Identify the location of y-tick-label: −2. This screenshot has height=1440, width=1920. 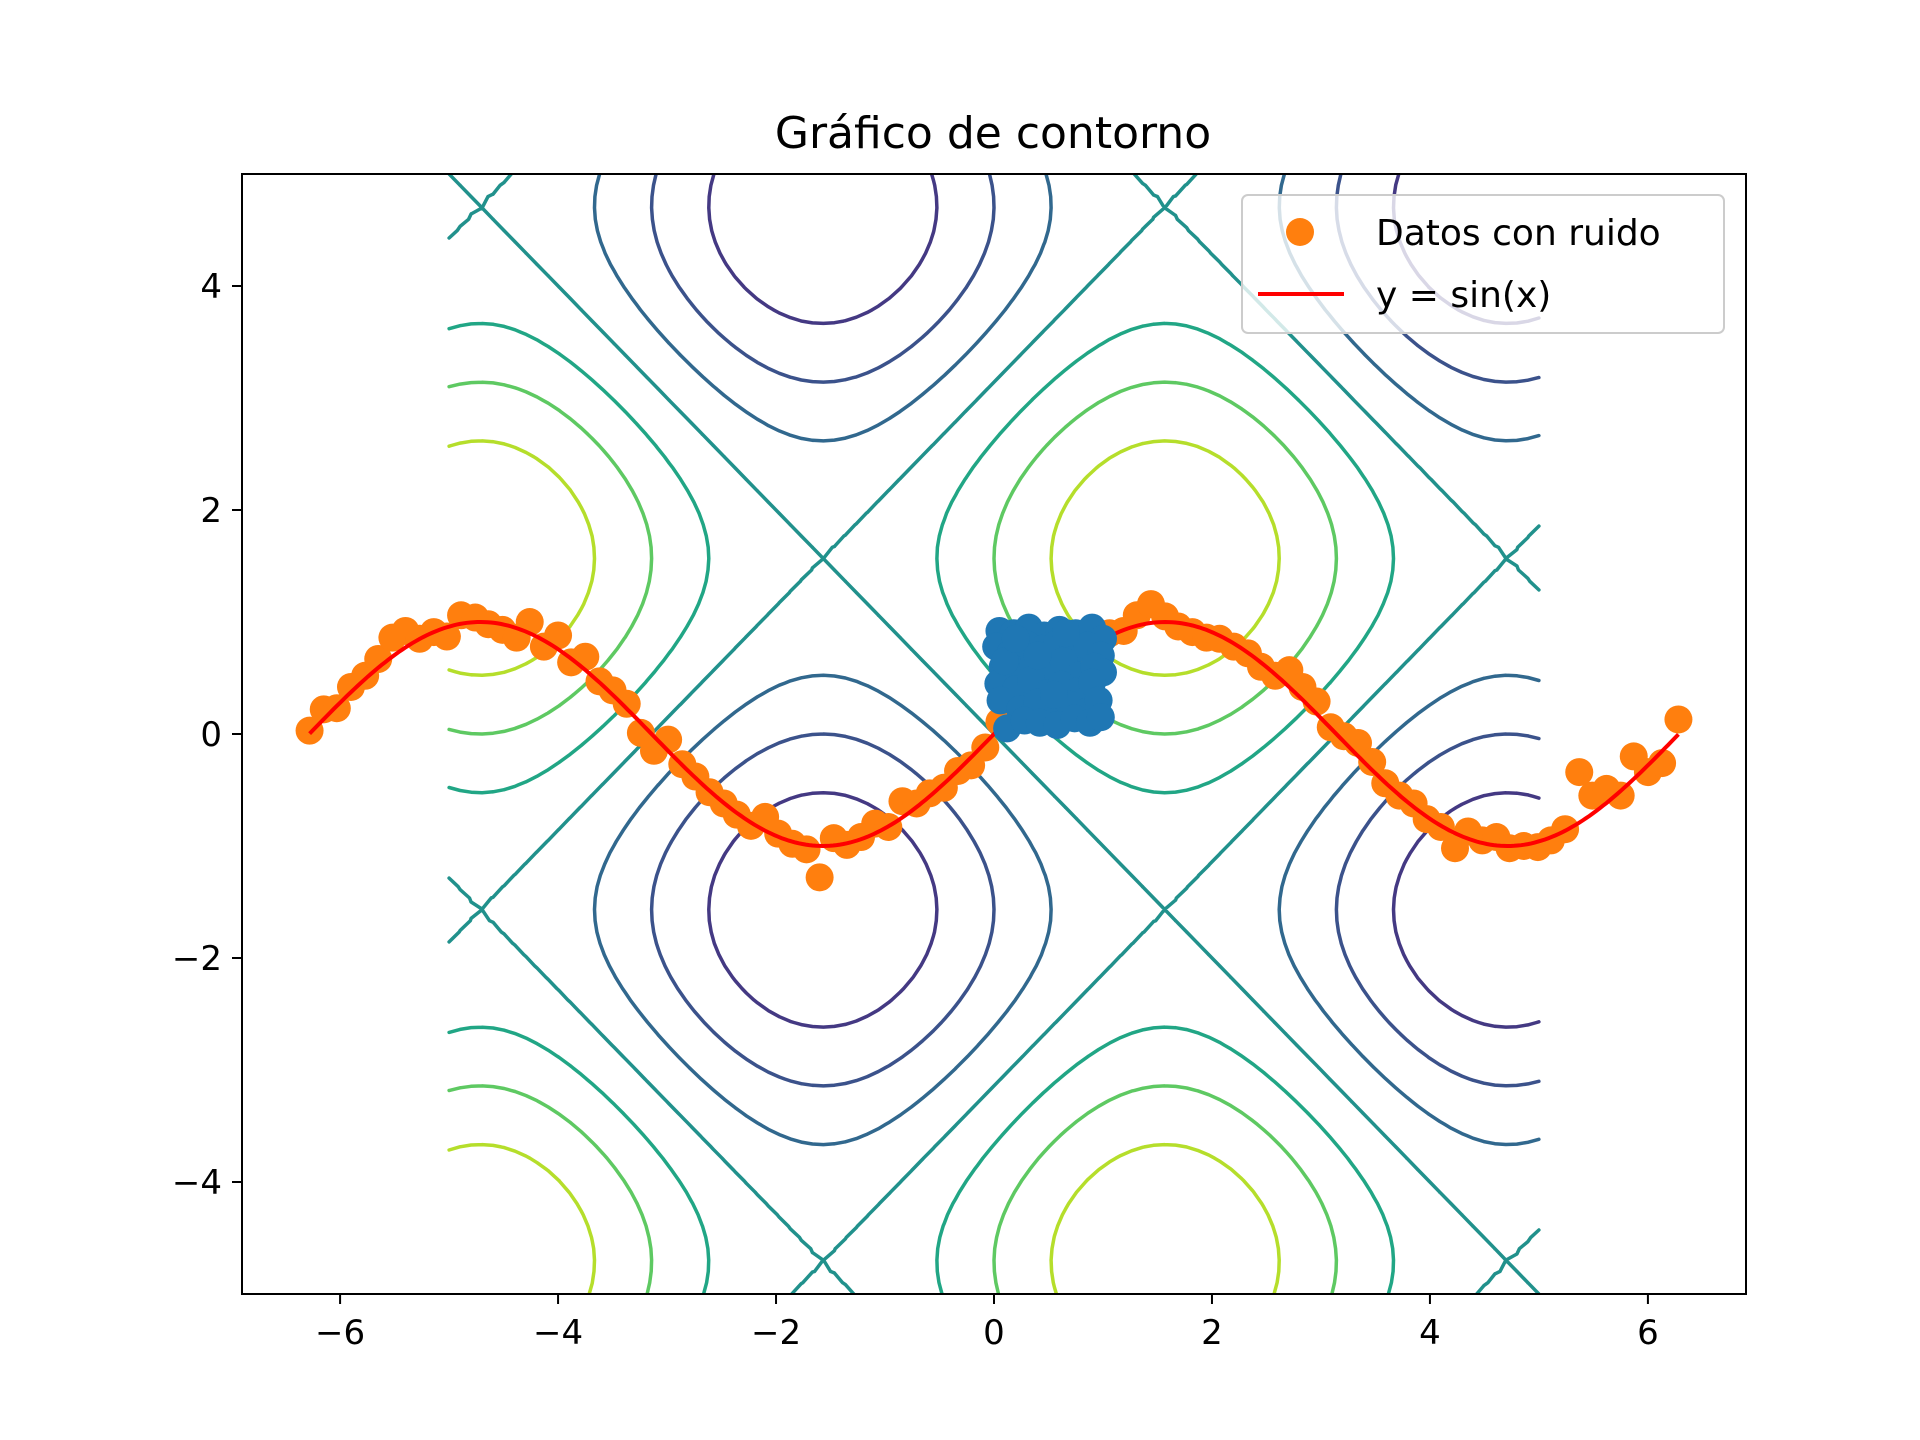
(197, 959).